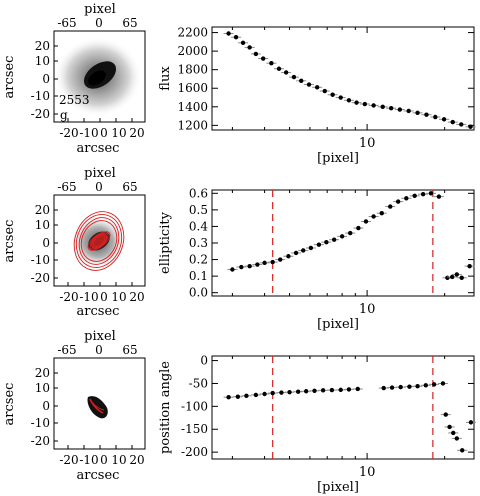 This screenshot has width=480, height=496. Describe the element at coordinates (66, 187) in the screenshot. I see `thumb-2-top-tick: -65` at that location.